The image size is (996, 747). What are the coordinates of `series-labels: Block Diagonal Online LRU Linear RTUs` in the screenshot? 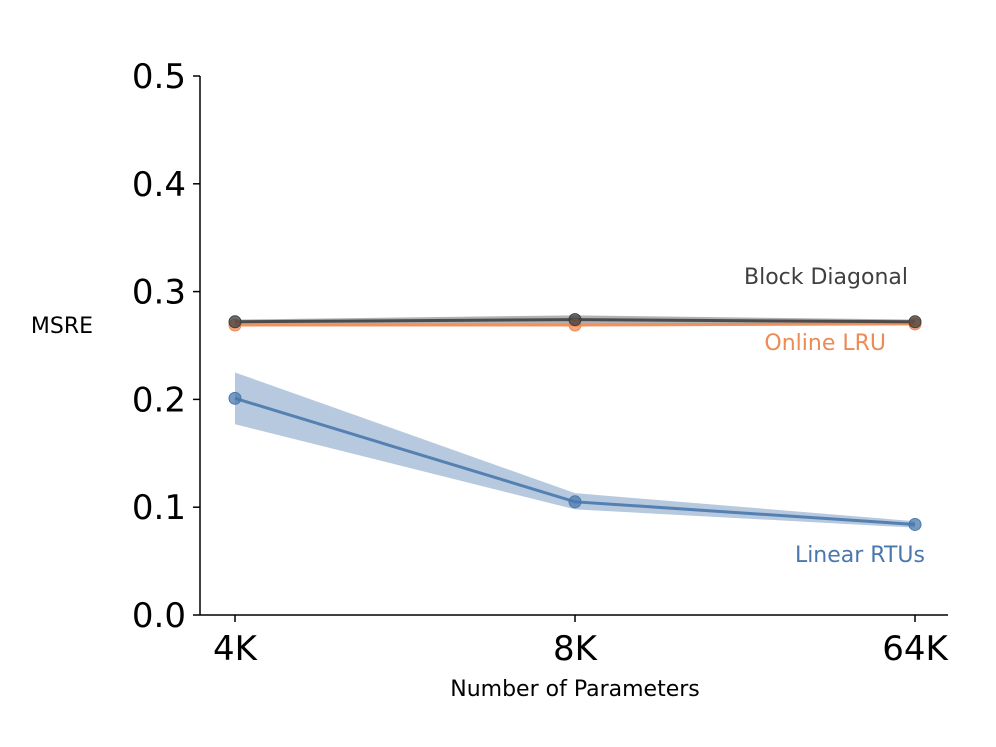 It's located at (834, 416).